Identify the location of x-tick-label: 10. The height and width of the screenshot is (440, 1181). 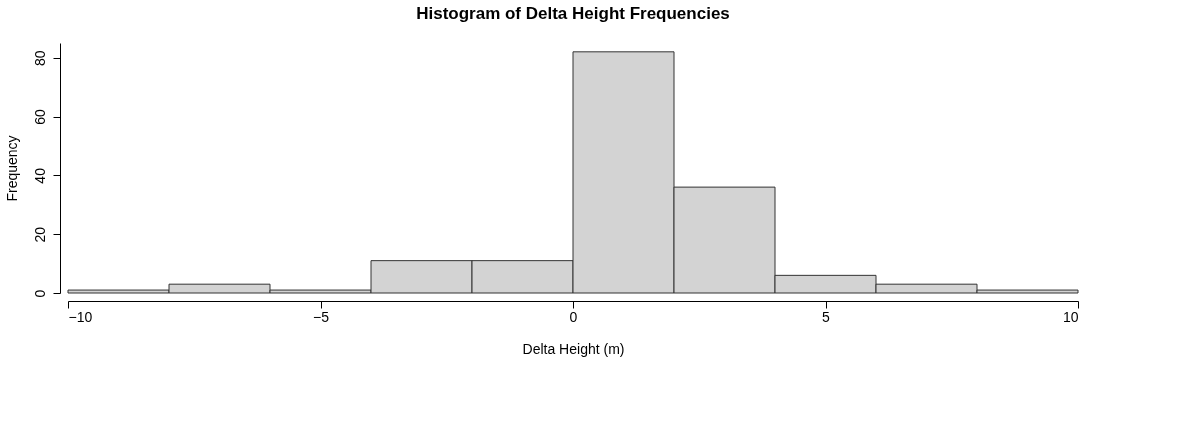
(1070, 316).